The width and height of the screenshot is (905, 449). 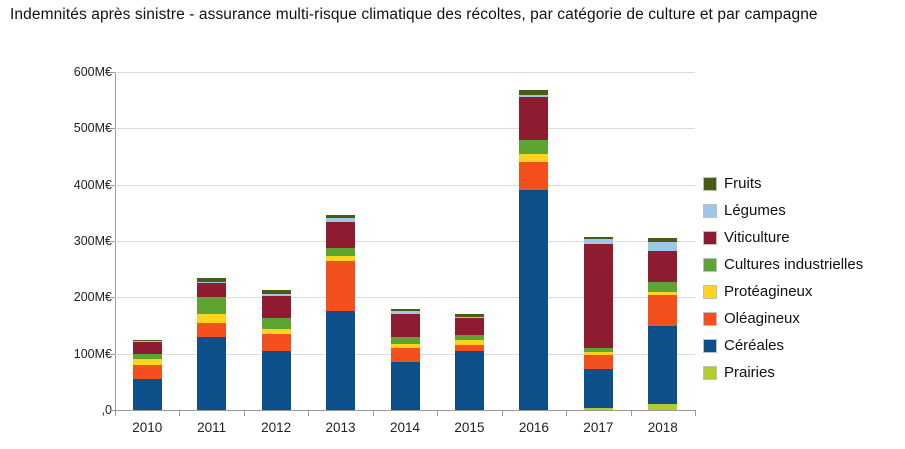 What do you see at coordinates (783, 345) in the screenshot?
I see `legend-item-c-r-ales: Céréales` at bounding box center [783, 345].